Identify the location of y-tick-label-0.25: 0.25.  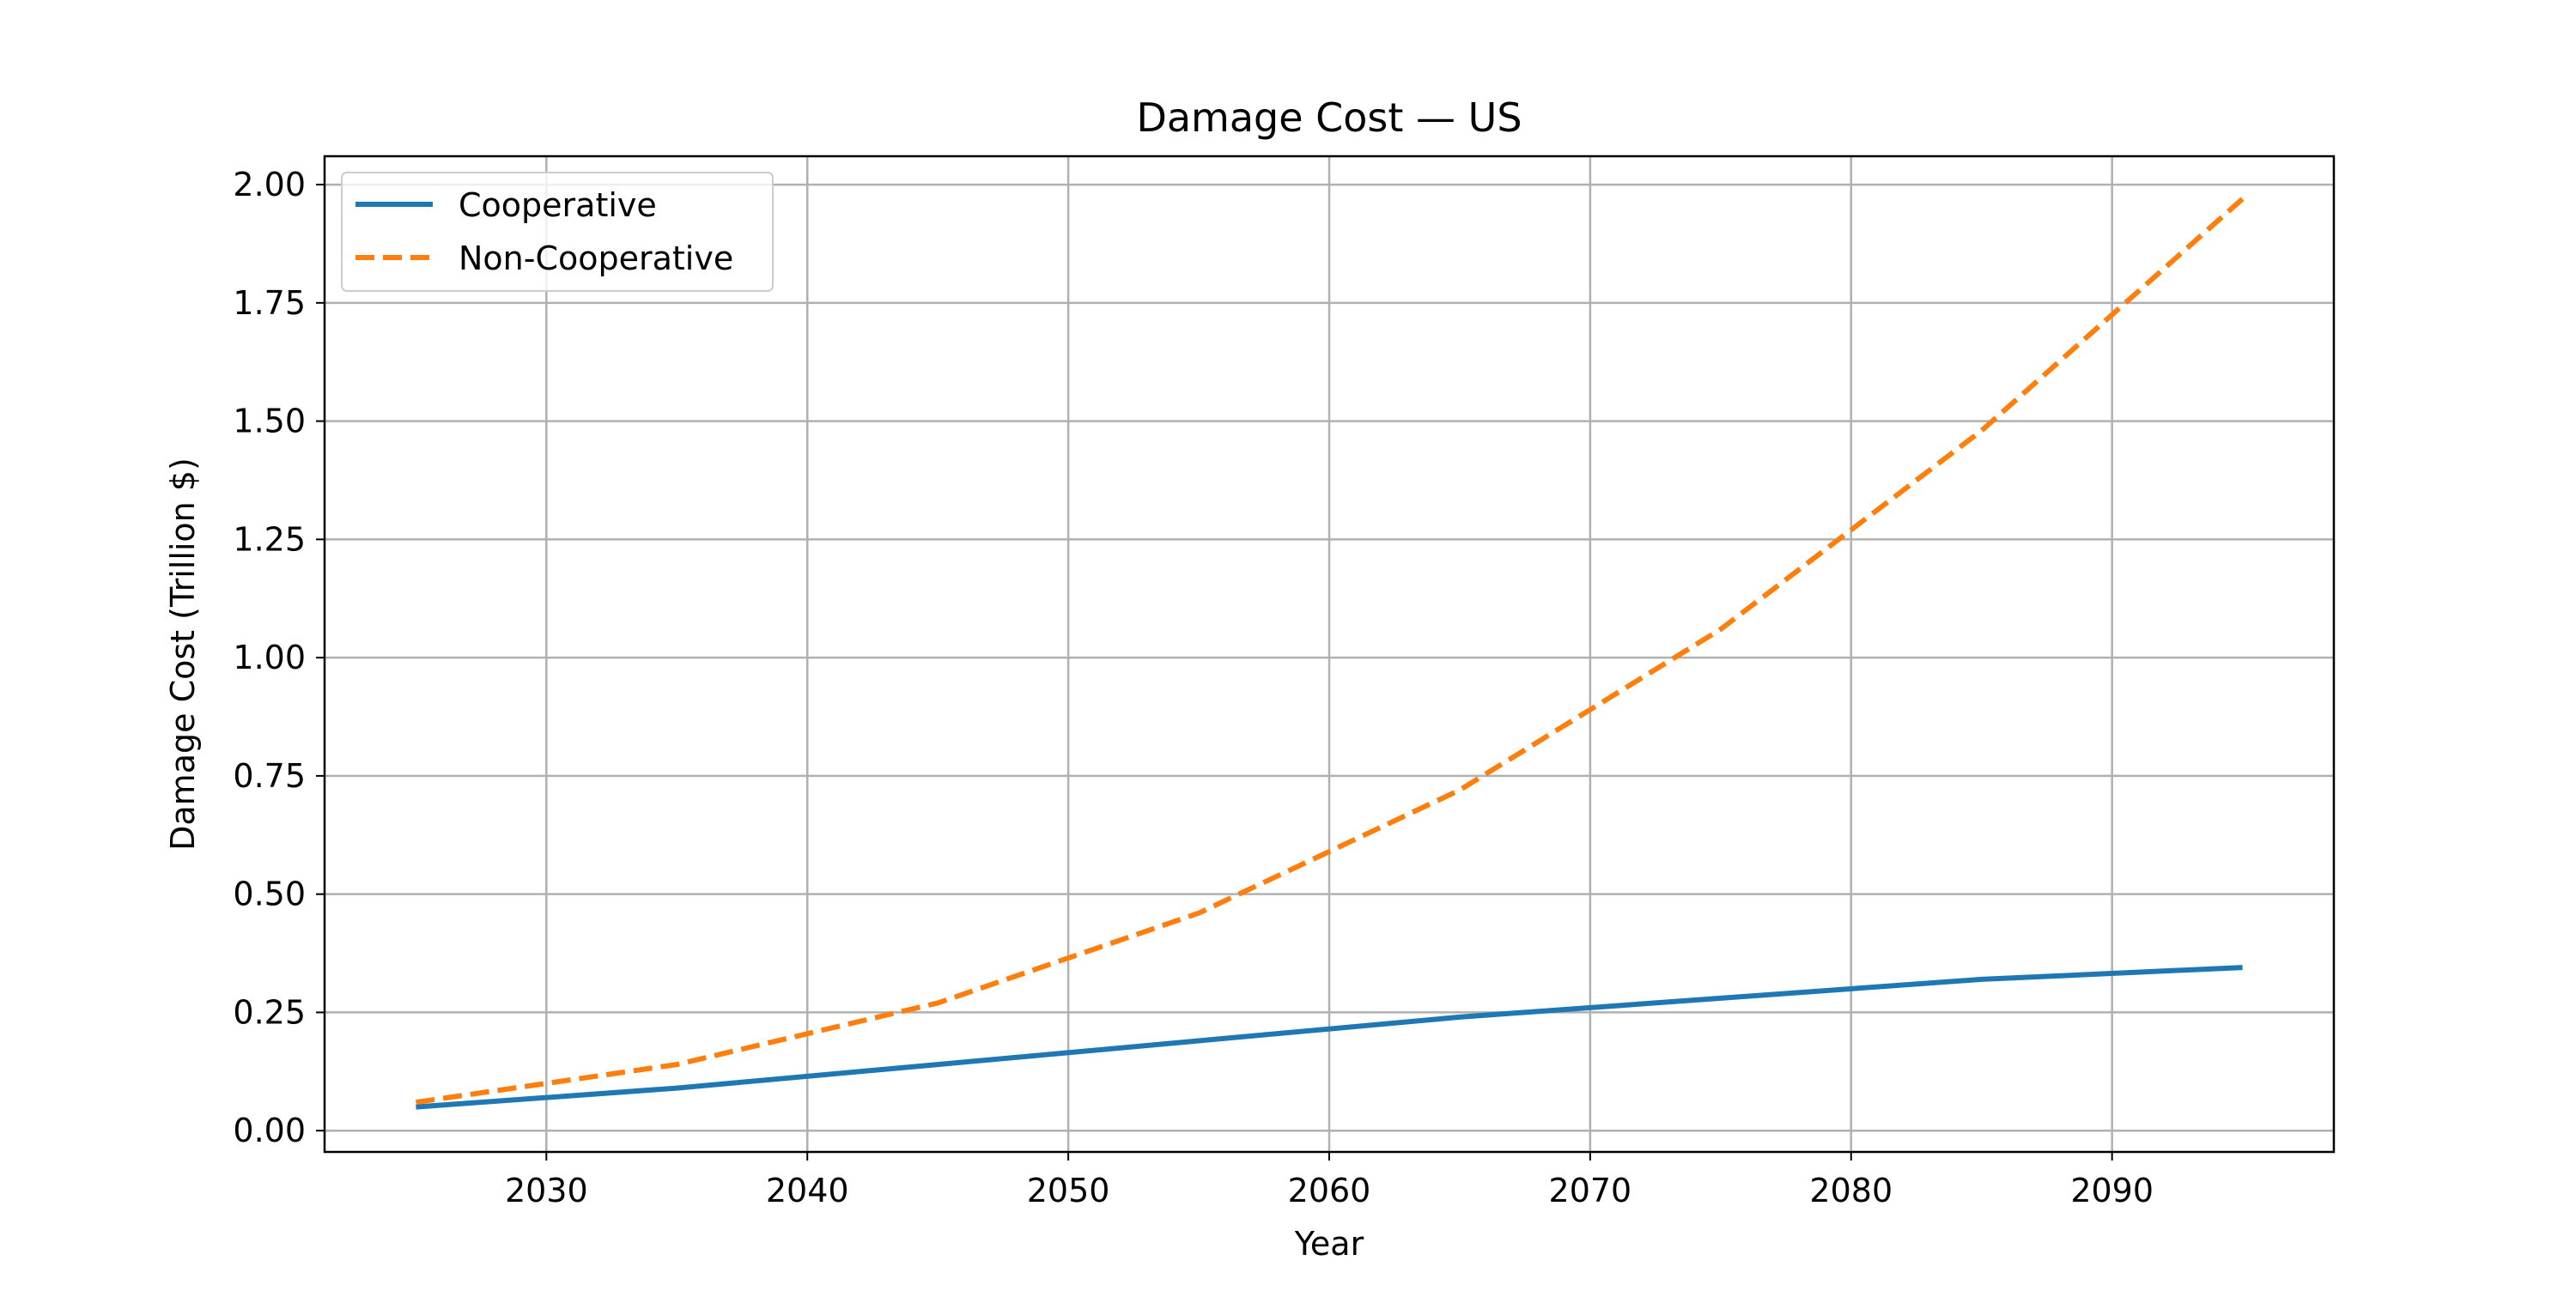
(269, 1012).